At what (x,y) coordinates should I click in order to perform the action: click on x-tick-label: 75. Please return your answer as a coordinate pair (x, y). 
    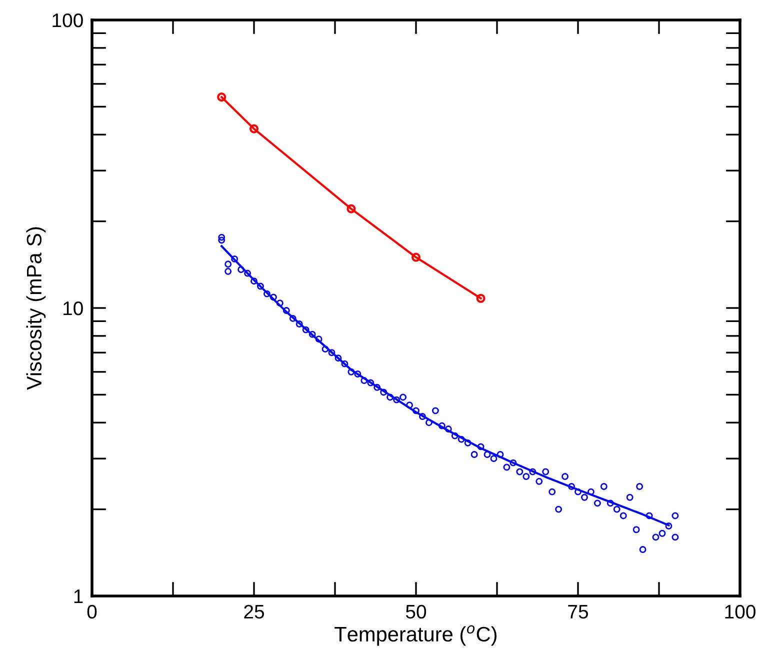
    Looking at the image, I should click on (578, 612).